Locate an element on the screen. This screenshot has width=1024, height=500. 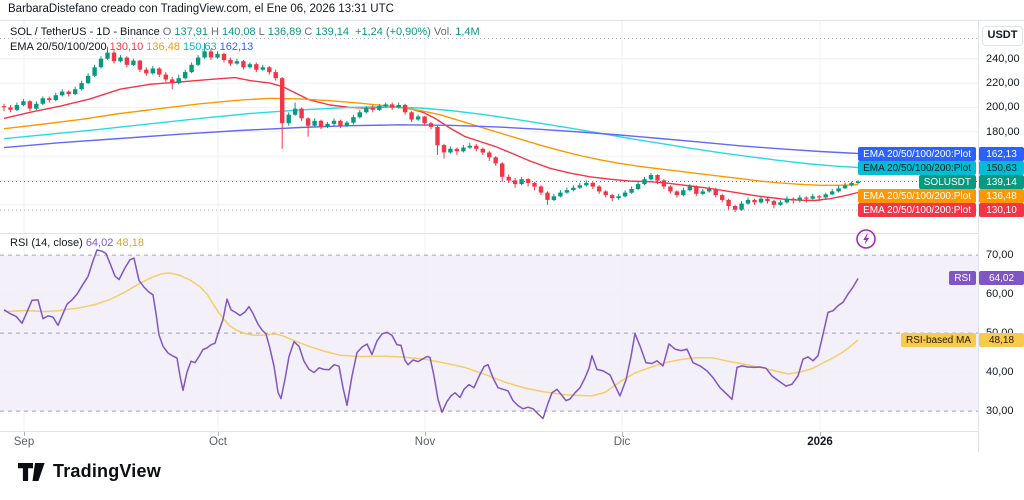
rsi-ma-value: 48,18 is located at coordinates (130, 243).